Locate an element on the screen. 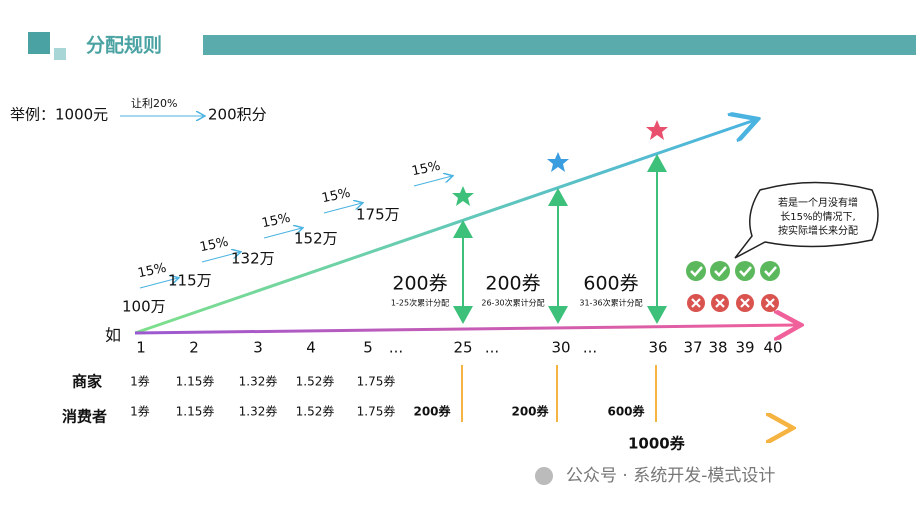 This screenshot has height=512, width=916. stars is located at coordinates (560, 163).